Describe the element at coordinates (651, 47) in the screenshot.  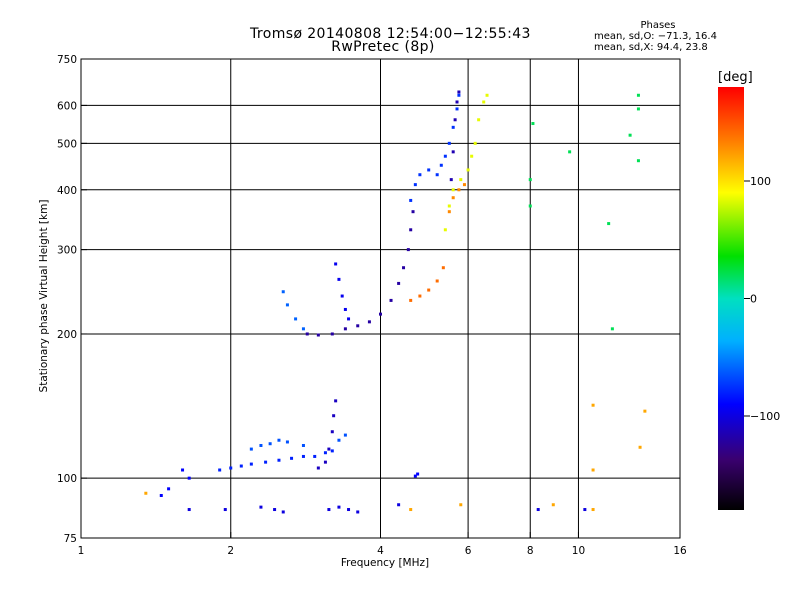
I see `stats-x-mode: mean, sd,X: 94.4, 23.8` at that location.